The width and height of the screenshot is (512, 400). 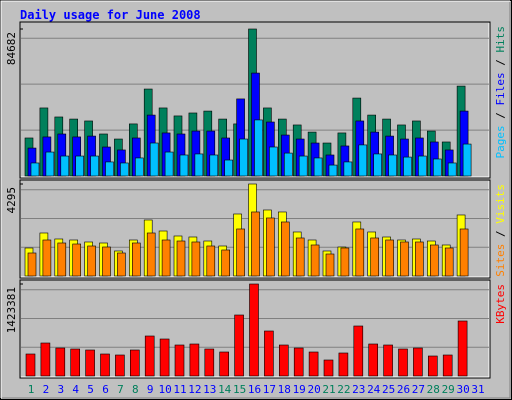 I want to click on x-tick-label: 4, so click(x=75, y=389).